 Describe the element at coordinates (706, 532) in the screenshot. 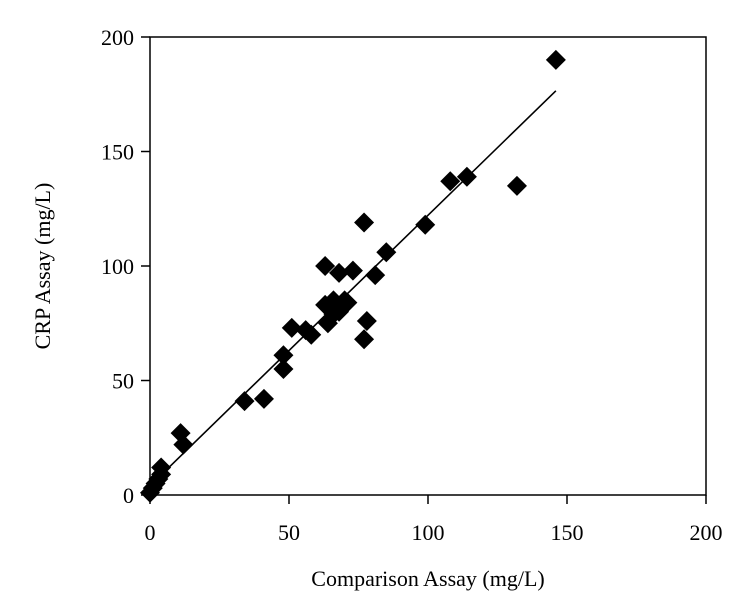

I see `x-tick-label: 200` at that location.